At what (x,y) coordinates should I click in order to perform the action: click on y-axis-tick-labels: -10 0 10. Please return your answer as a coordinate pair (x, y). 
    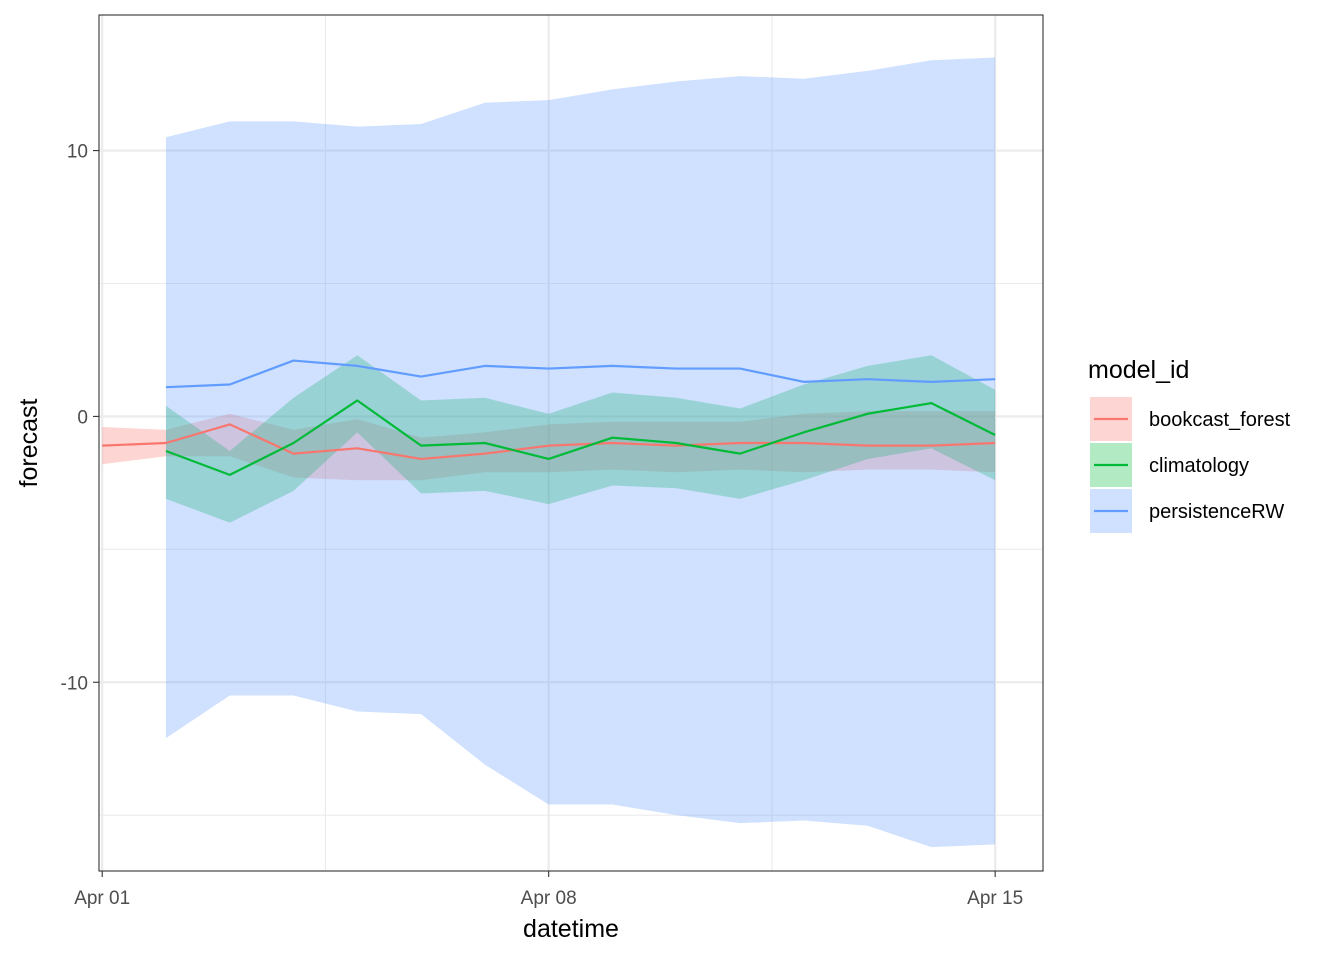
    Looking at the image, I should click on (74, 418).